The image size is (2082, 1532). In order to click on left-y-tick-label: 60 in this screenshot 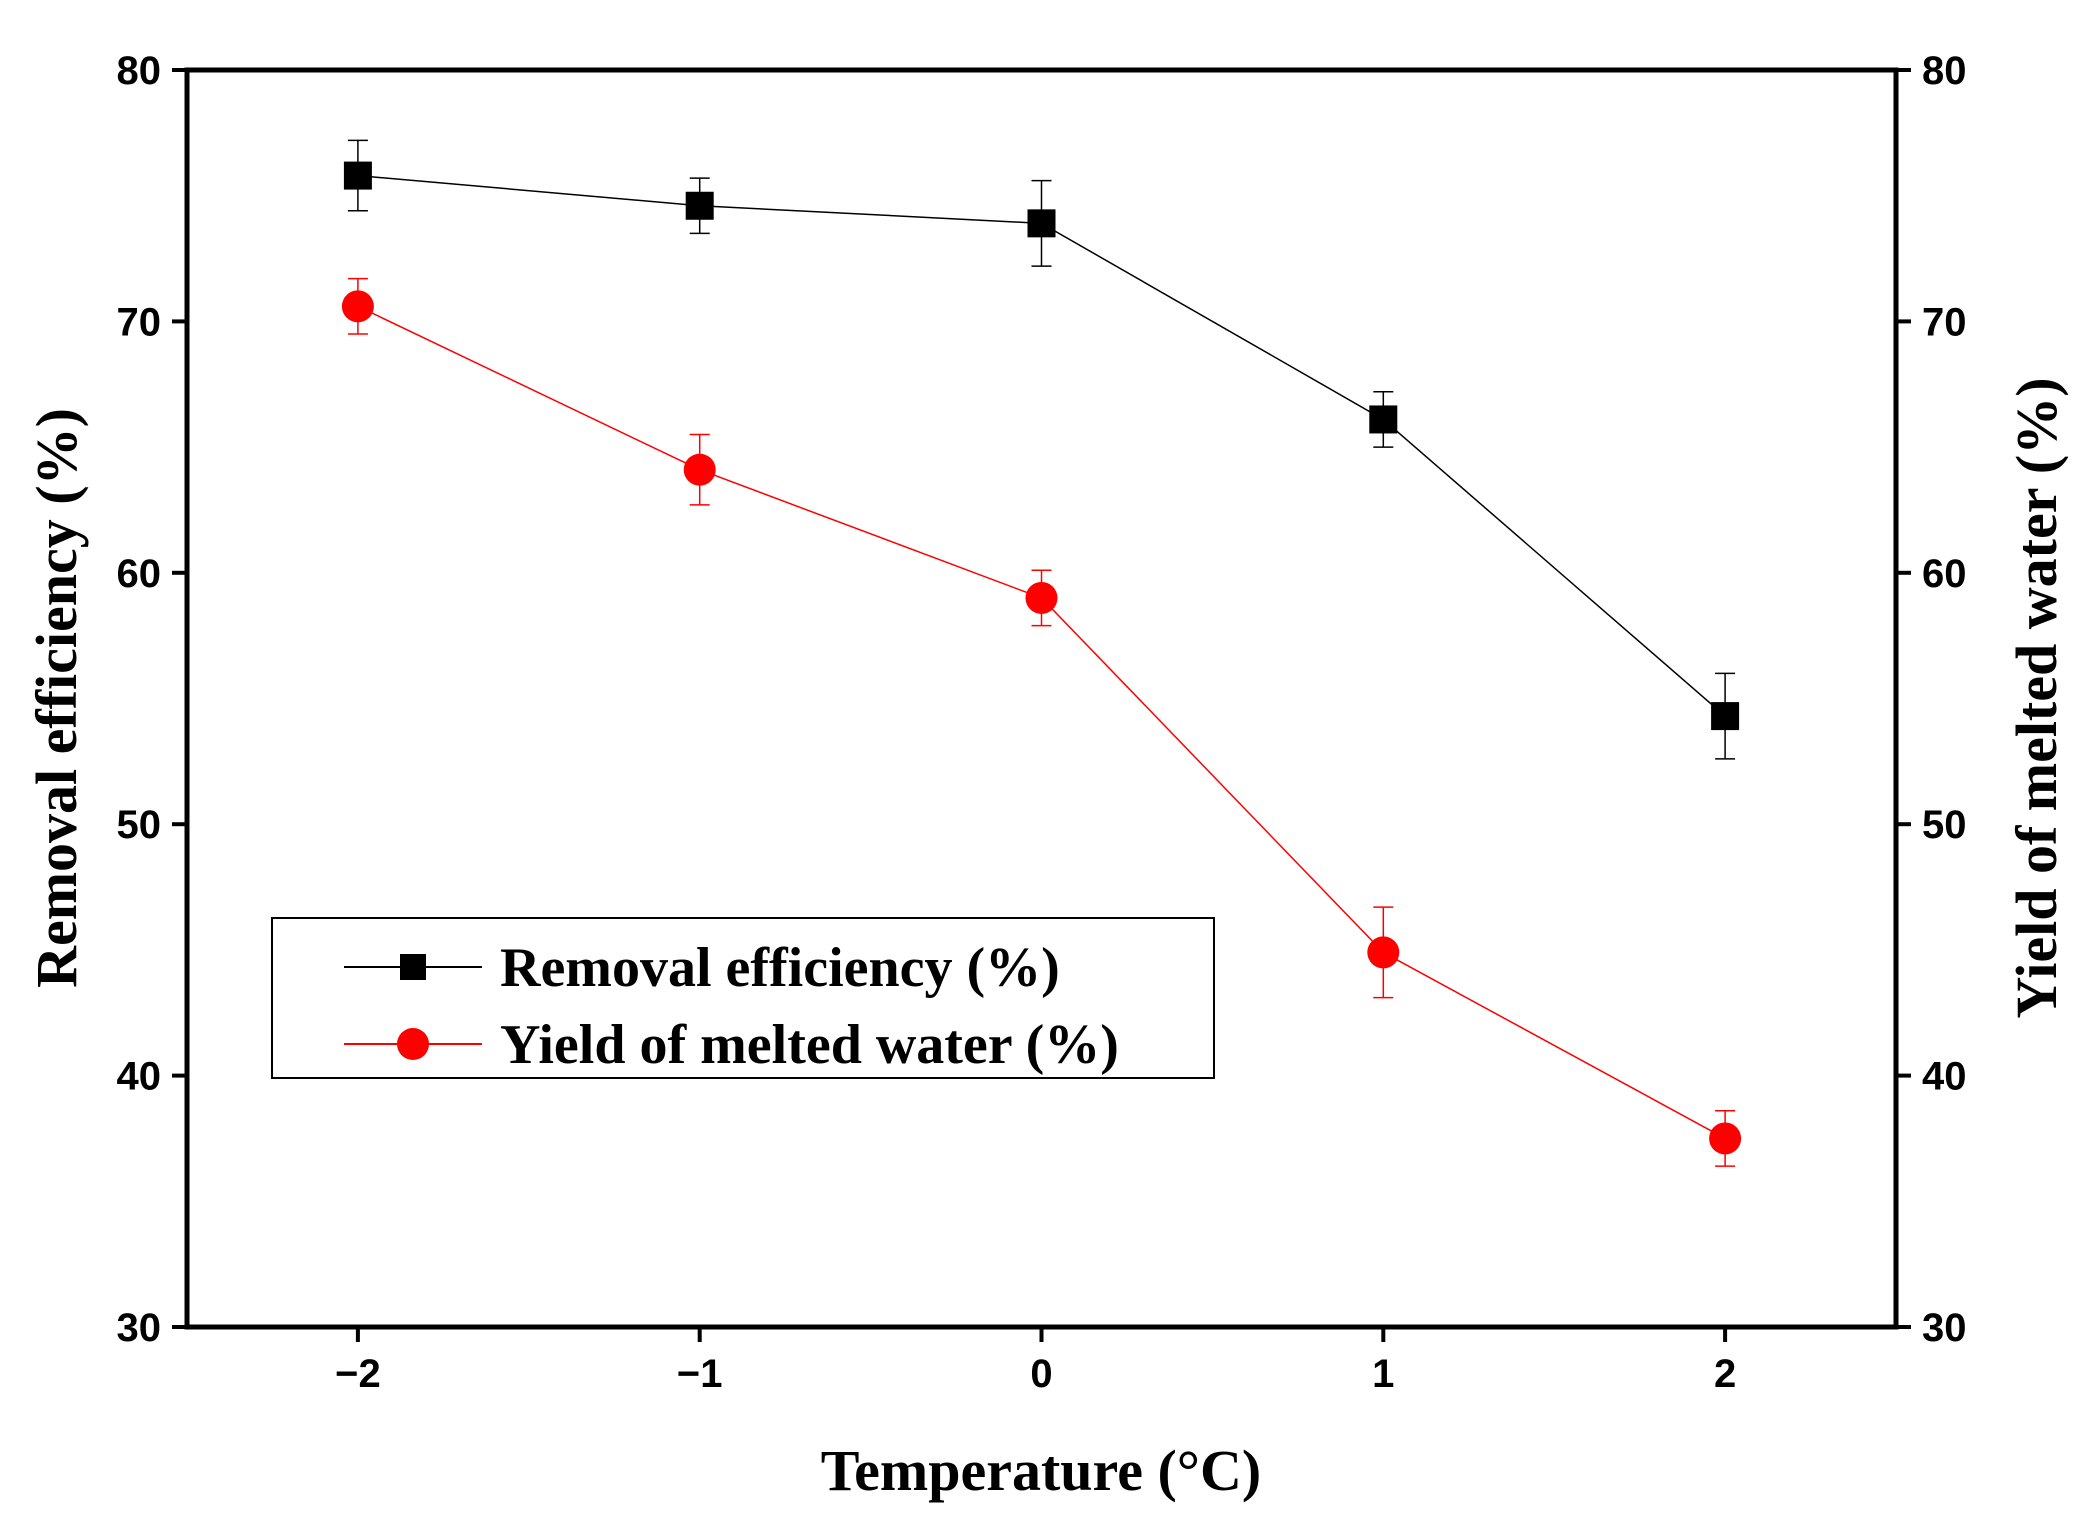, I will do `click(139, 574)`.